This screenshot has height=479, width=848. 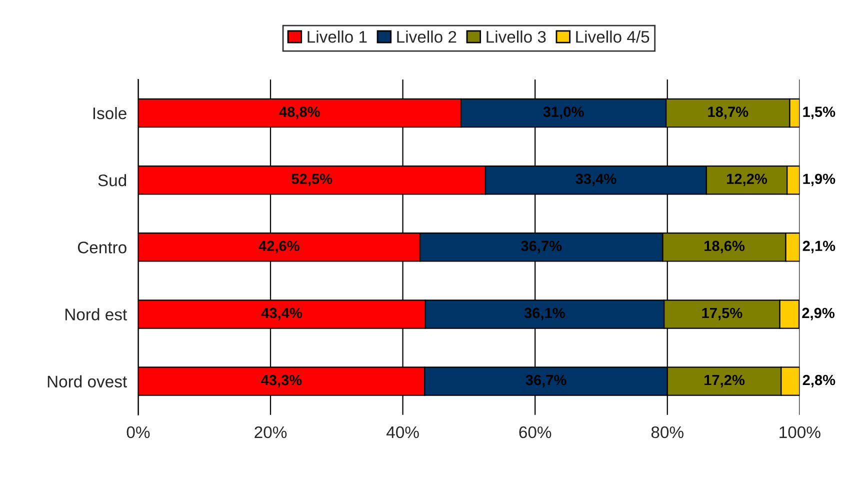 What do you see at coordinates (337, 36) in the screenshot?
I see `legend-label: Livello 1` at bounding box center [337, 36].